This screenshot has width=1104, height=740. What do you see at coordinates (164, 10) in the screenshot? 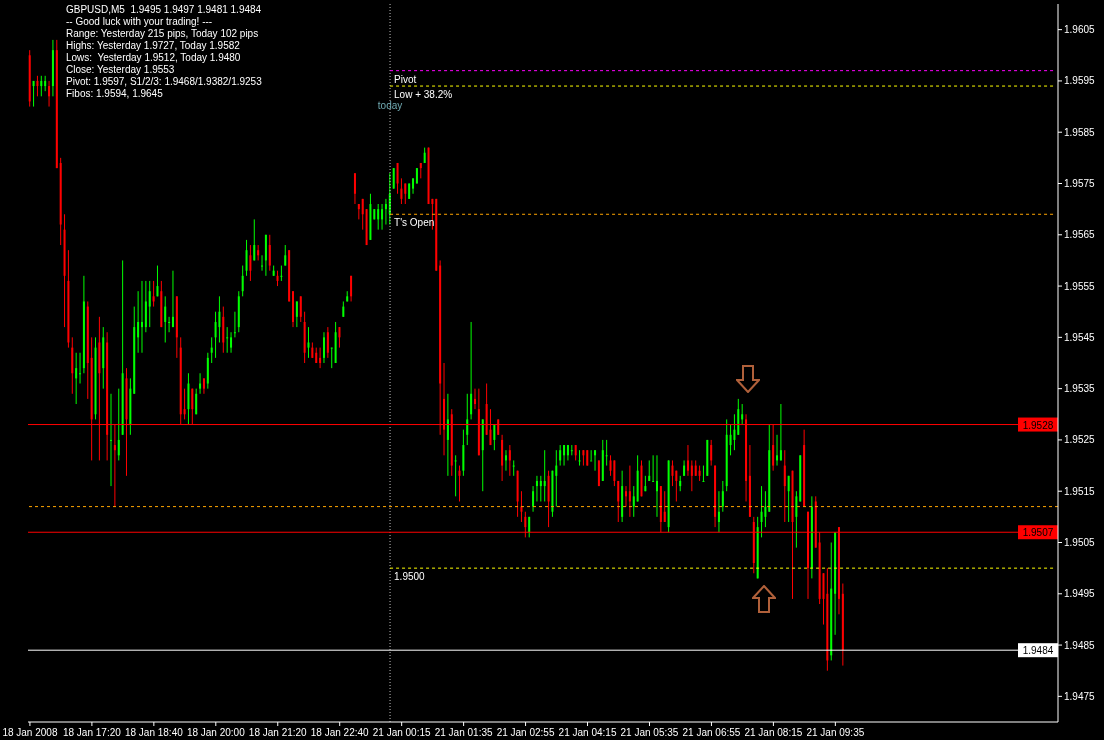
I see `chart-title: GBPUSD,M5 1.9495 1.9497 1.9481 1.9484` at bounding box center [164, 10].